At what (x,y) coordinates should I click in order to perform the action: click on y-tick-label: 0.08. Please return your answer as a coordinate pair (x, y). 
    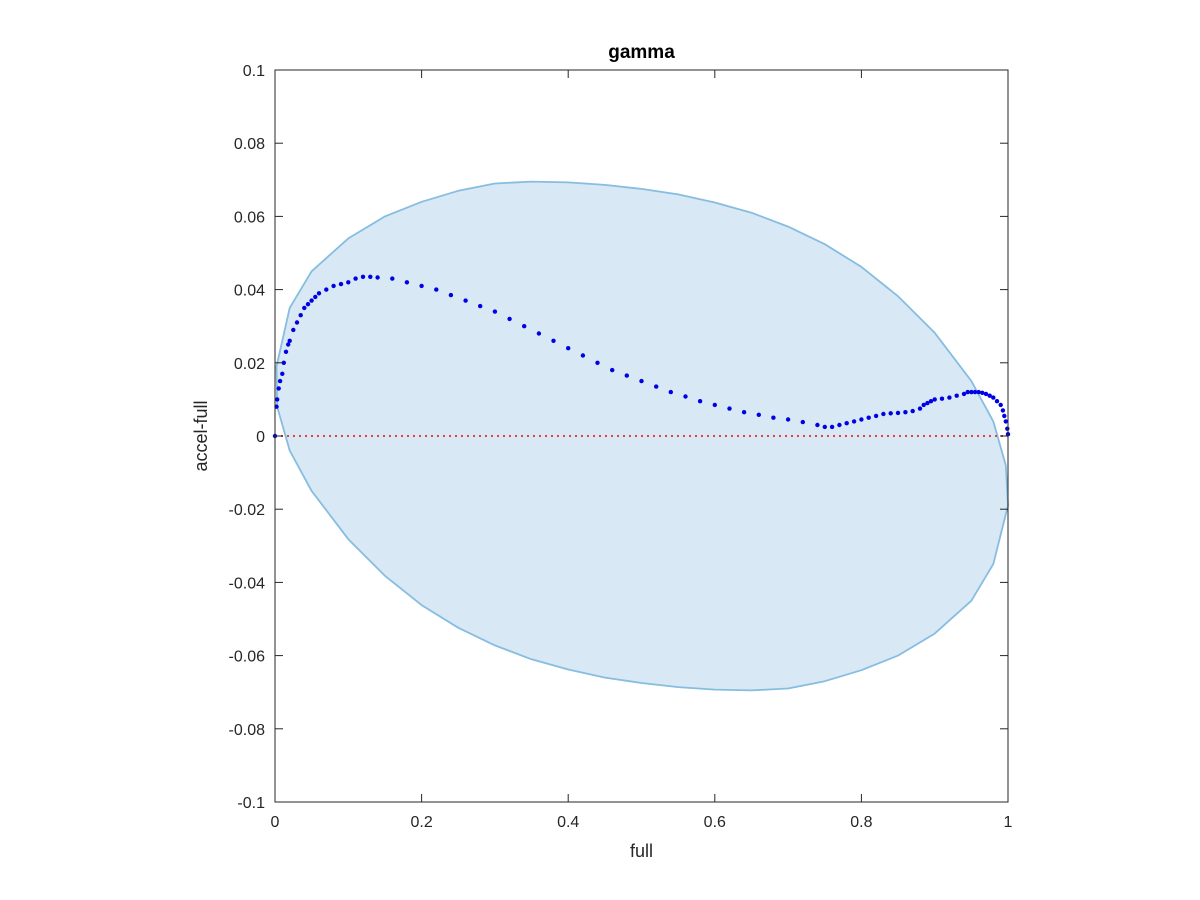
    Looking at the image, I should click on (249, 144).